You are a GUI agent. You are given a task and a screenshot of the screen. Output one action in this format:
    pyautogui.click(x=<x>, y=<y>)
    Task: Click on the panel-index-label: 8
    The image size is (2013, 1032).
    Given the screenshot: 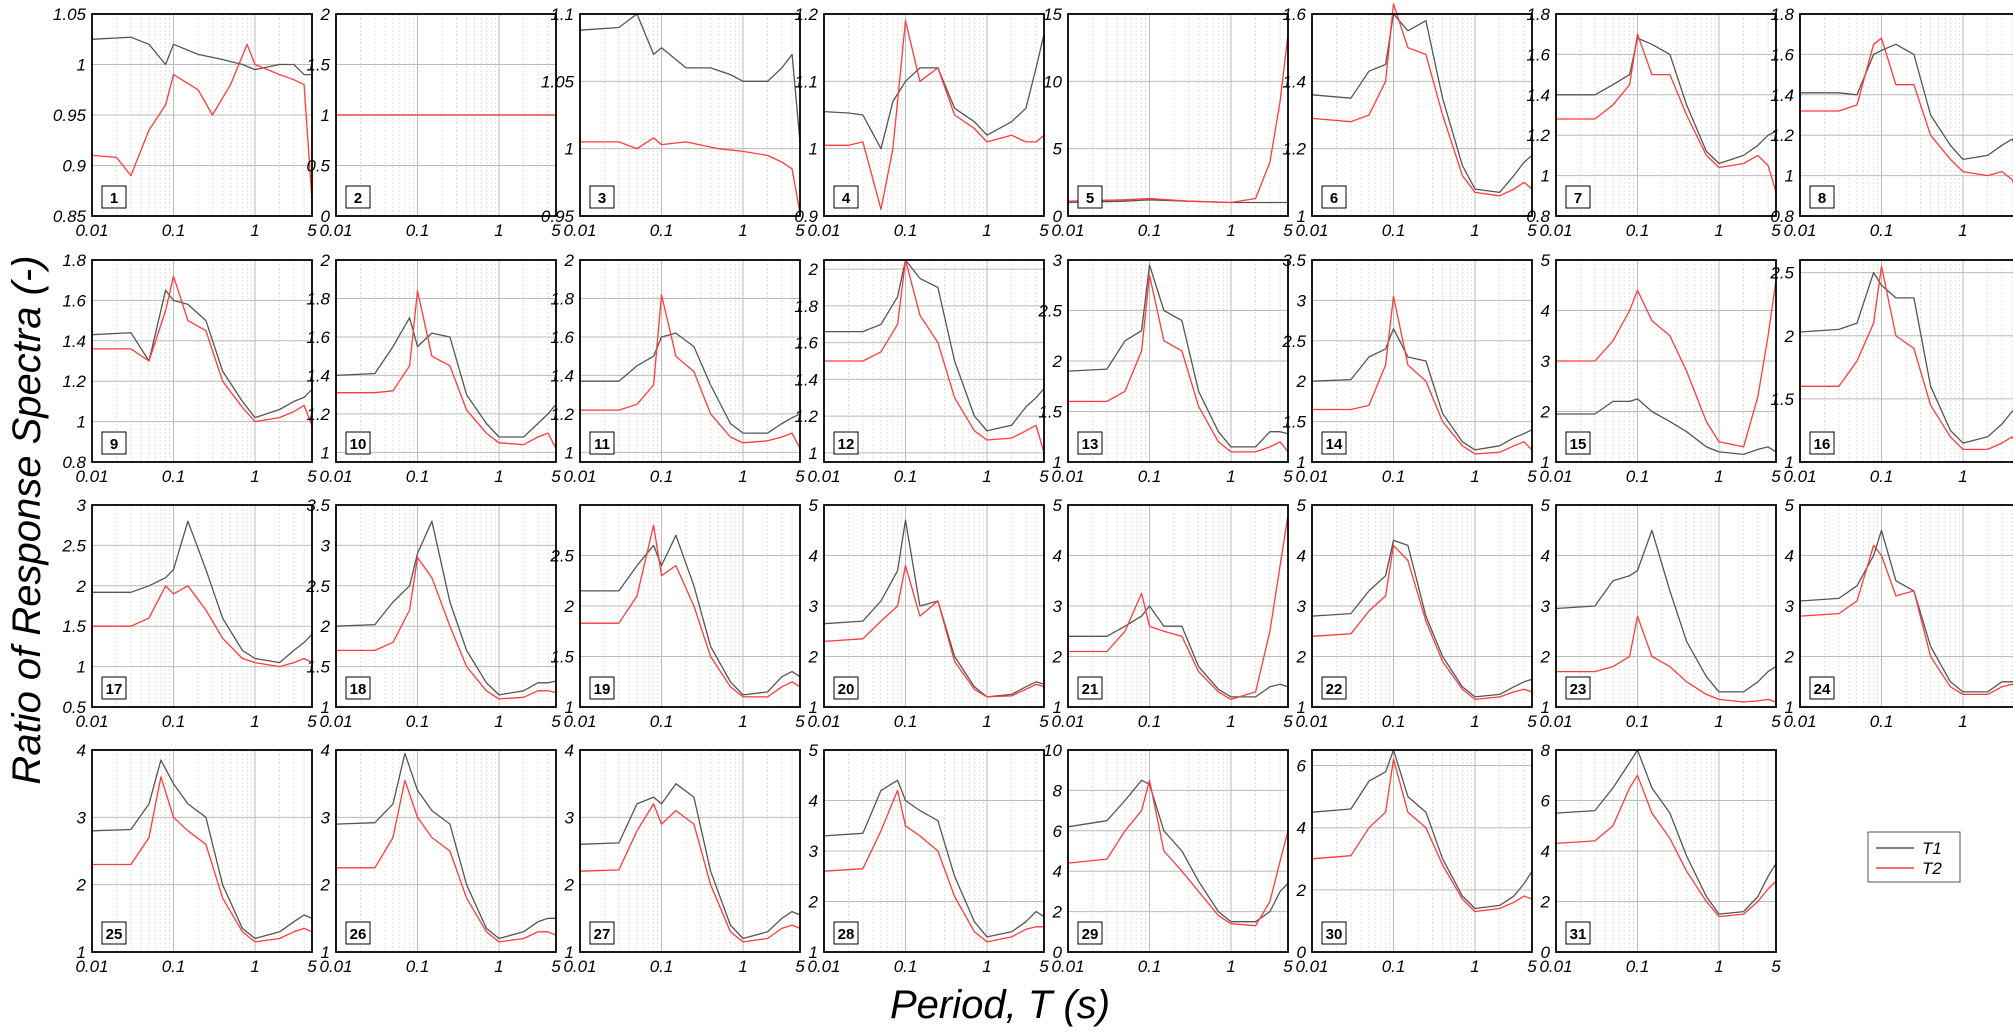 What is the action you would take?
    pyautogui.click(x=1822, y=198)
    